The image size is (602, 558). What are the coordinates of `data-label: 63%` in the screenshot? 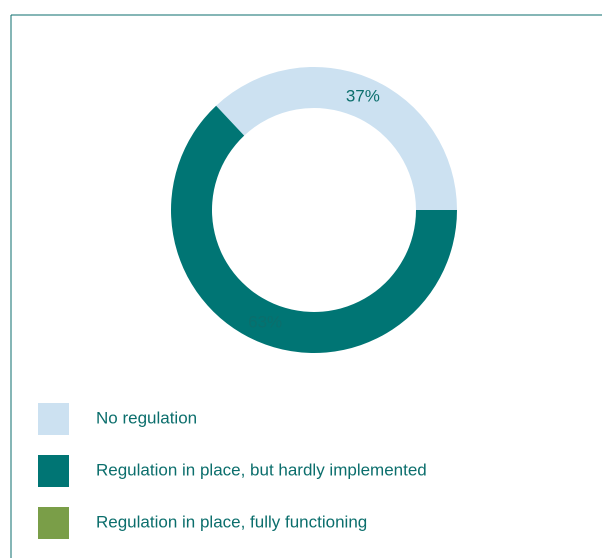 It's located at (265, 321).